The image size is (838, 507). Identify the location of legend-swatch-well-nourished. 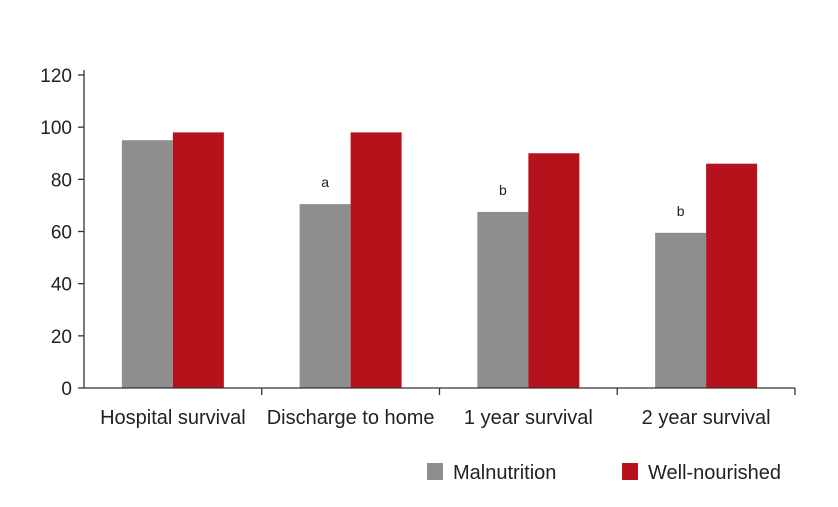
(630, 471).